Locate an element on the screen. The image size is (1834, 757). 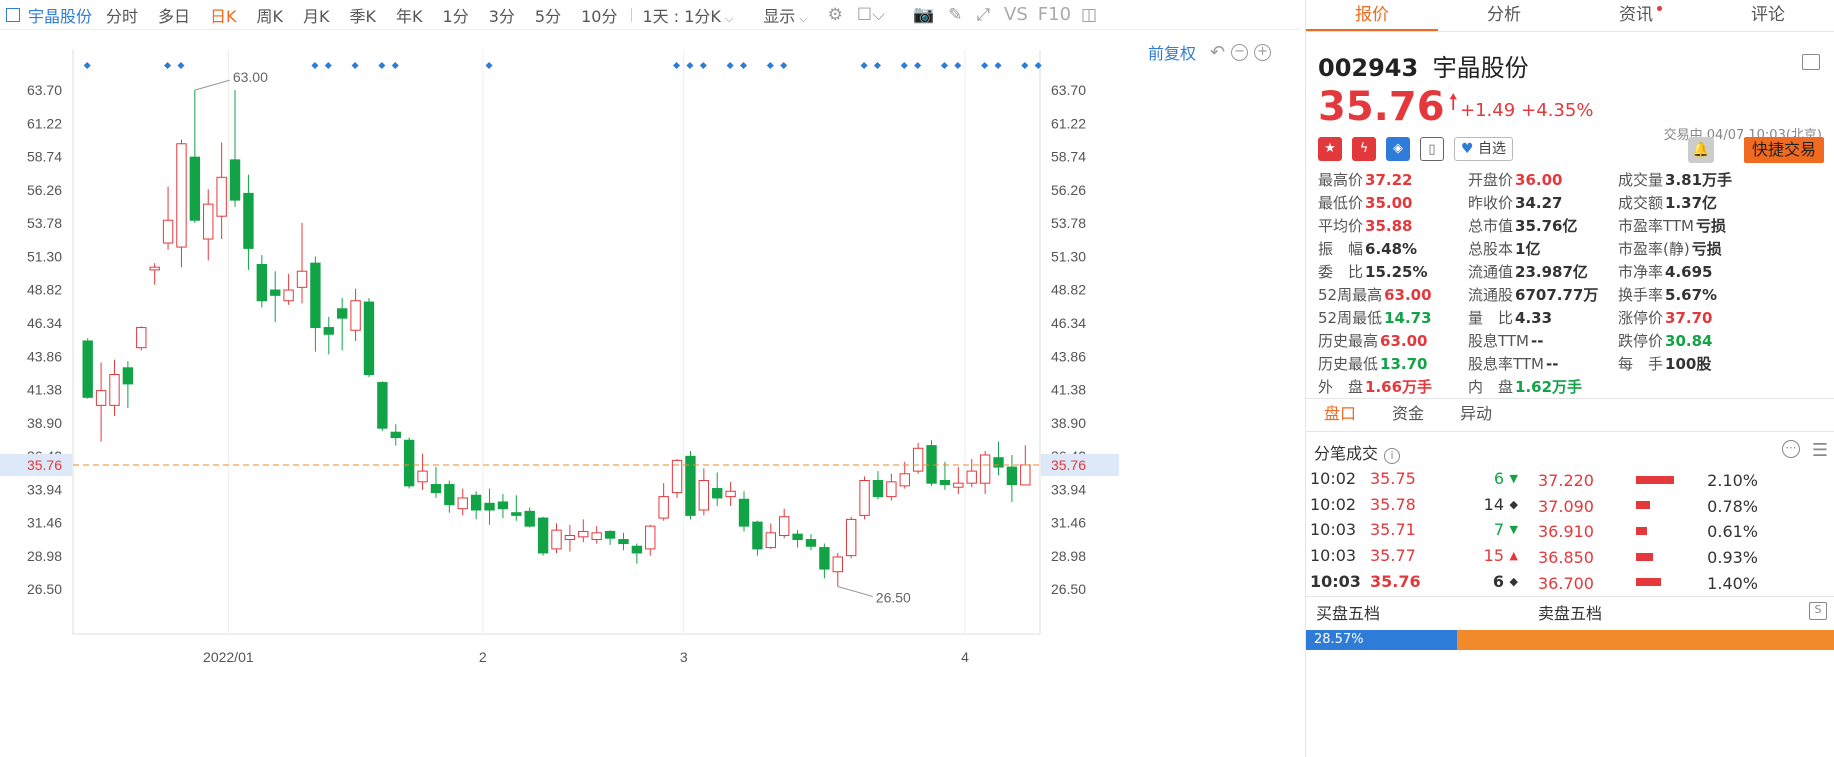
sub-tab: 异动 is located at coordinates (1476, 413).